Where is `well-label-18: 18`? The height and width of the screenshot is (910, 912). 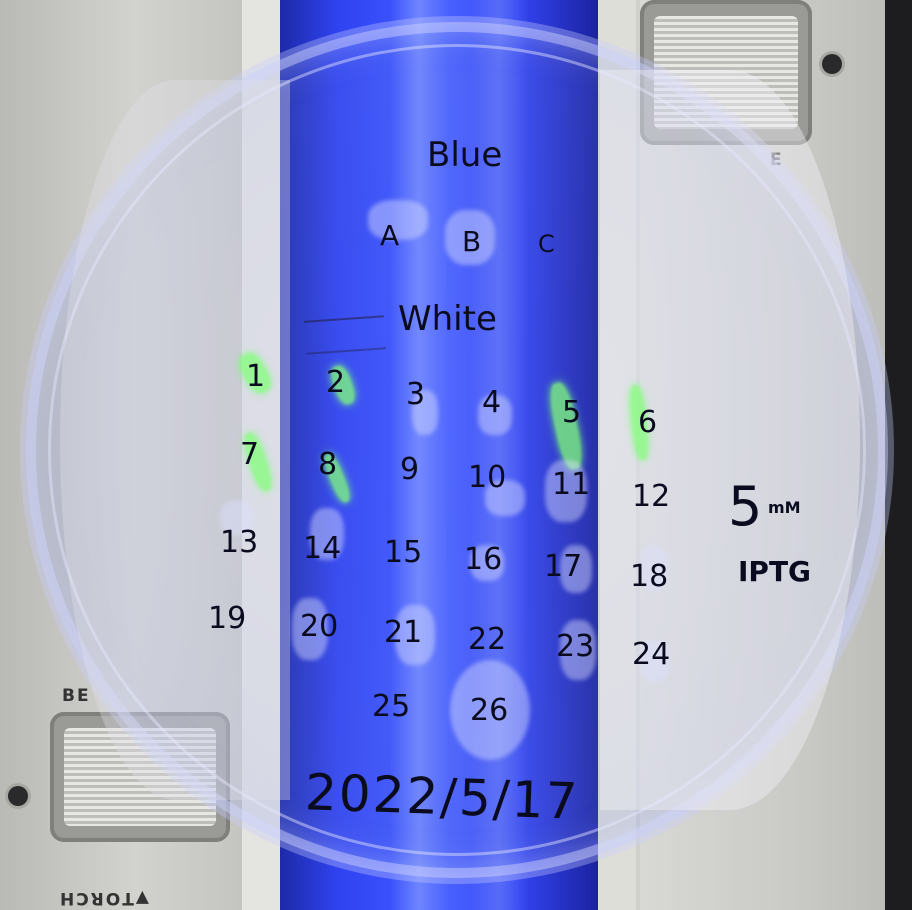
well-label-18: 18 is located at coordinates (649, 576).